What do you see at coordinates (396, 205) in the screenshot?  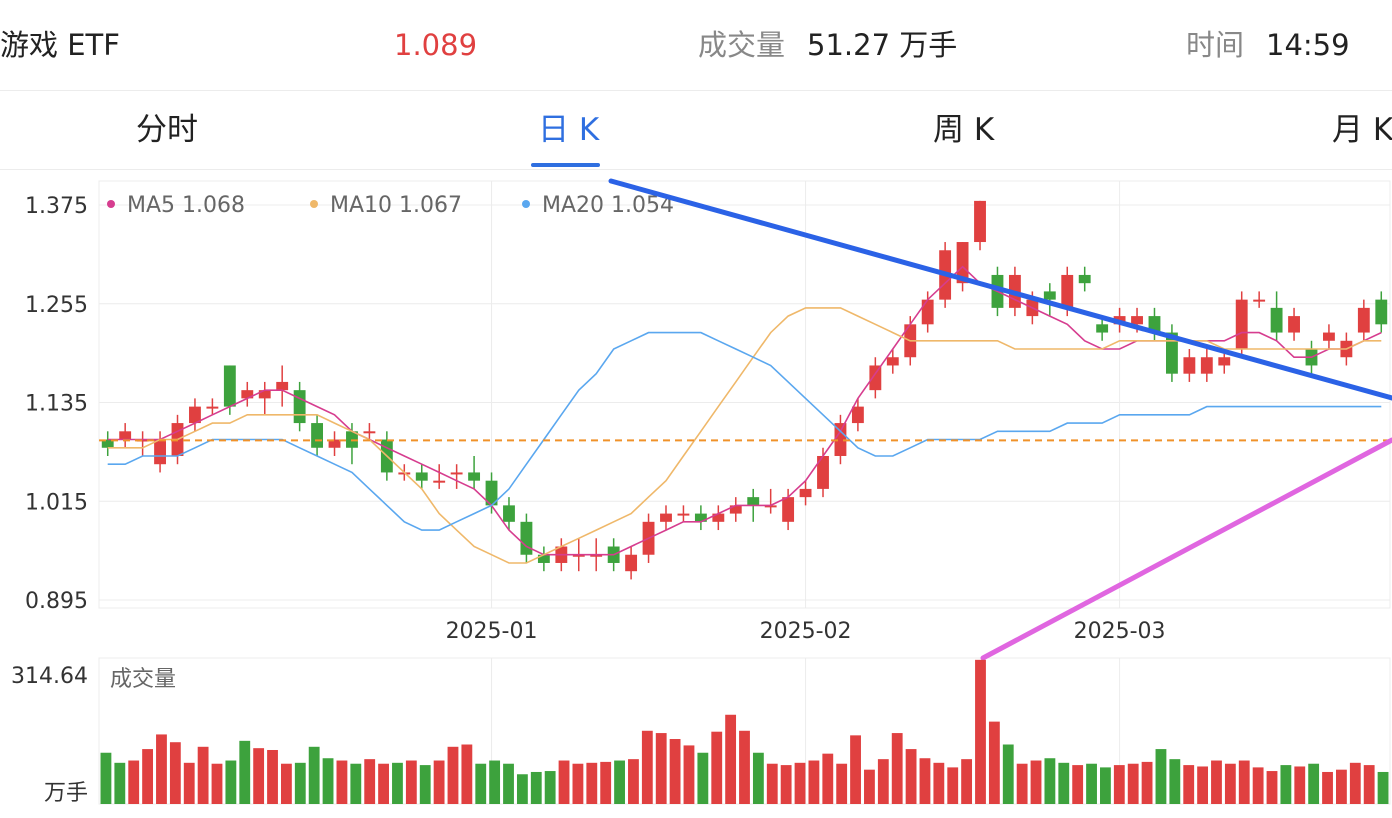 I see `legend-label: MA10 1.067` at bounding box center [396, 205].